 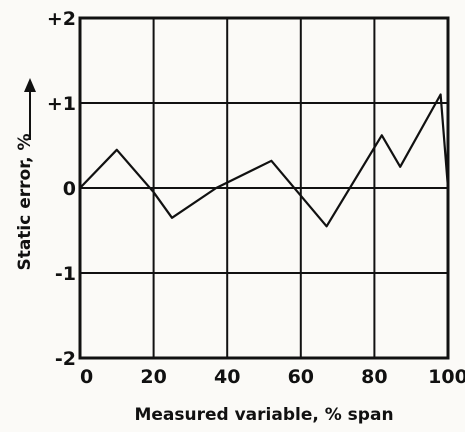 I want to click on x-tick-label: 40, so click(x=227, y=377).